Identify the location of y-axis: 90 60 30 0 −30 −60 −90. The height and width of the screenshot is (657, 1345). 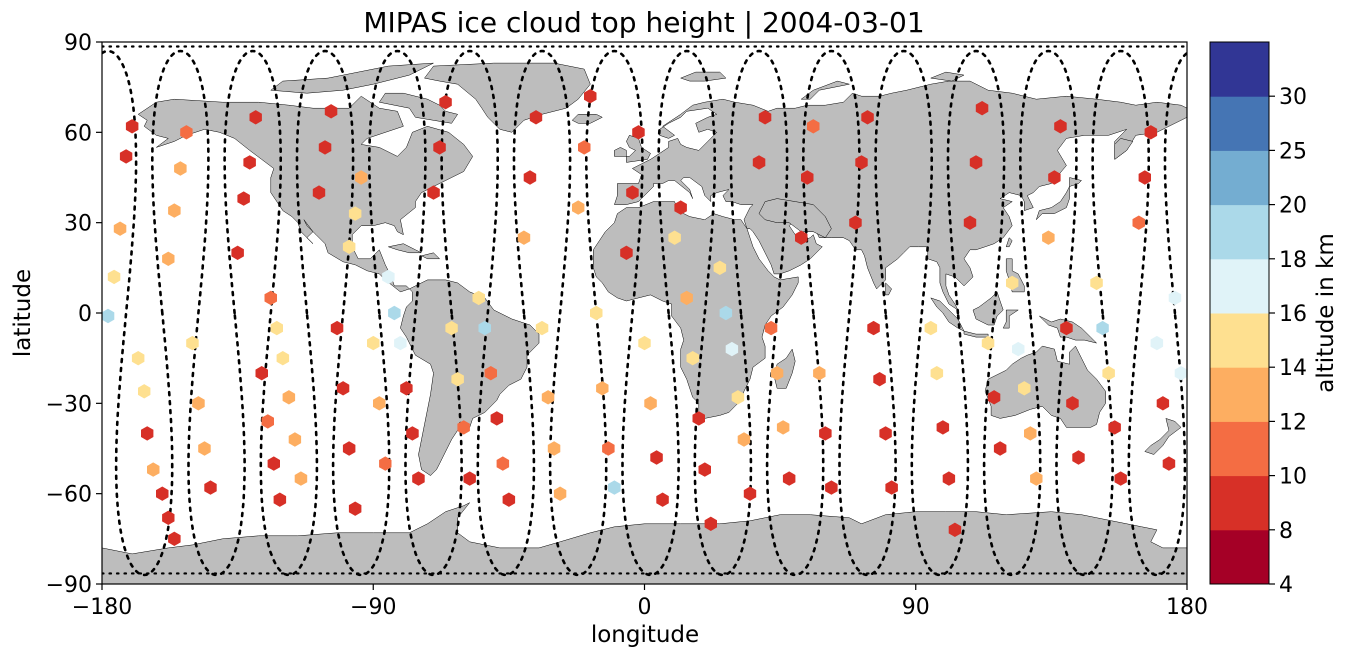
(74, 314).